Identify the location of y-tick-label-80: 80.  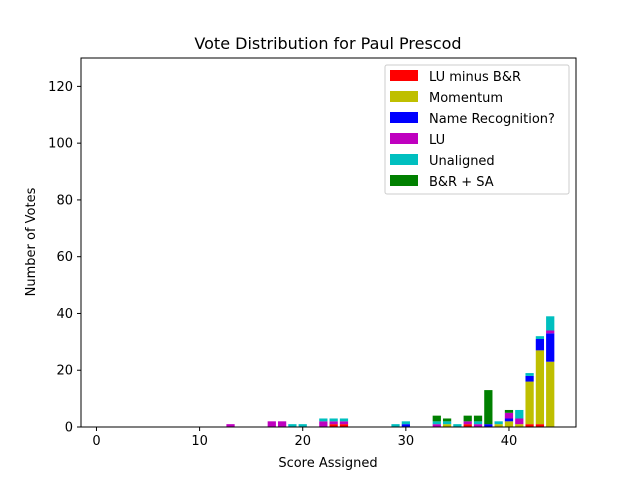
(64, 200).